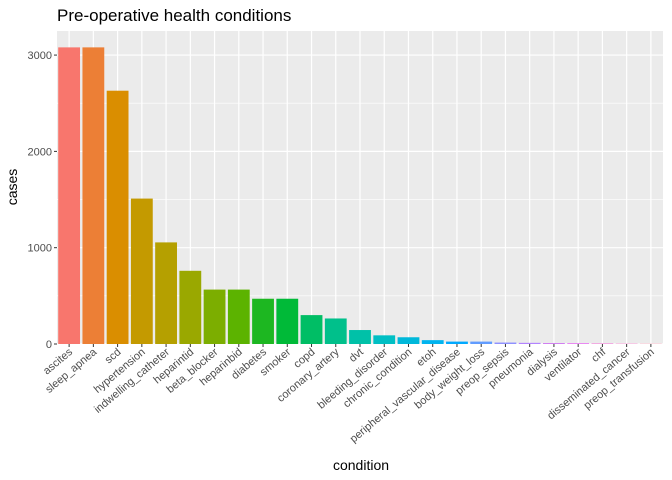  Describe the element at coordinates (238, 316) in the screenshot. I see `bar-heparinbid` at that location.